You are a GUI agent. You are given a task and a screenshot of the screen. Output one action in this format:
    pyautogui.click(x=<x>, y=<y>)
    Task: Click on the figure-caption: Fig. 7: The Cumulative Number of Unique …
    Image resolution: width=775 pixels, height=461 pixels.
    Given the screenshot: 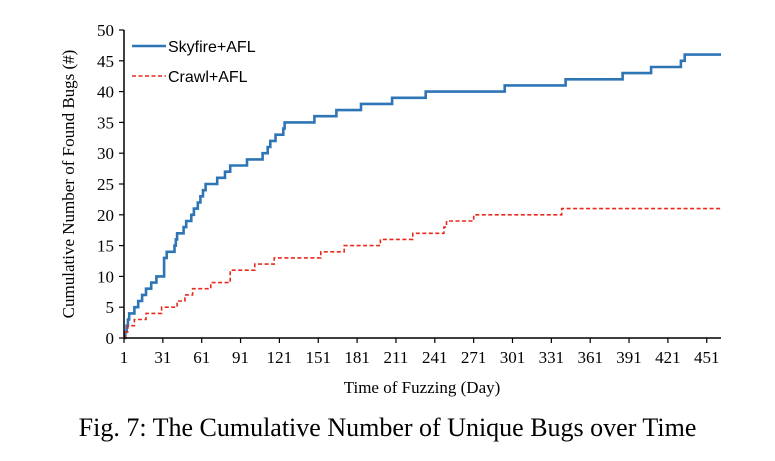 What is the action you would take?
    pyautogui.click(x=387, y=427)
    